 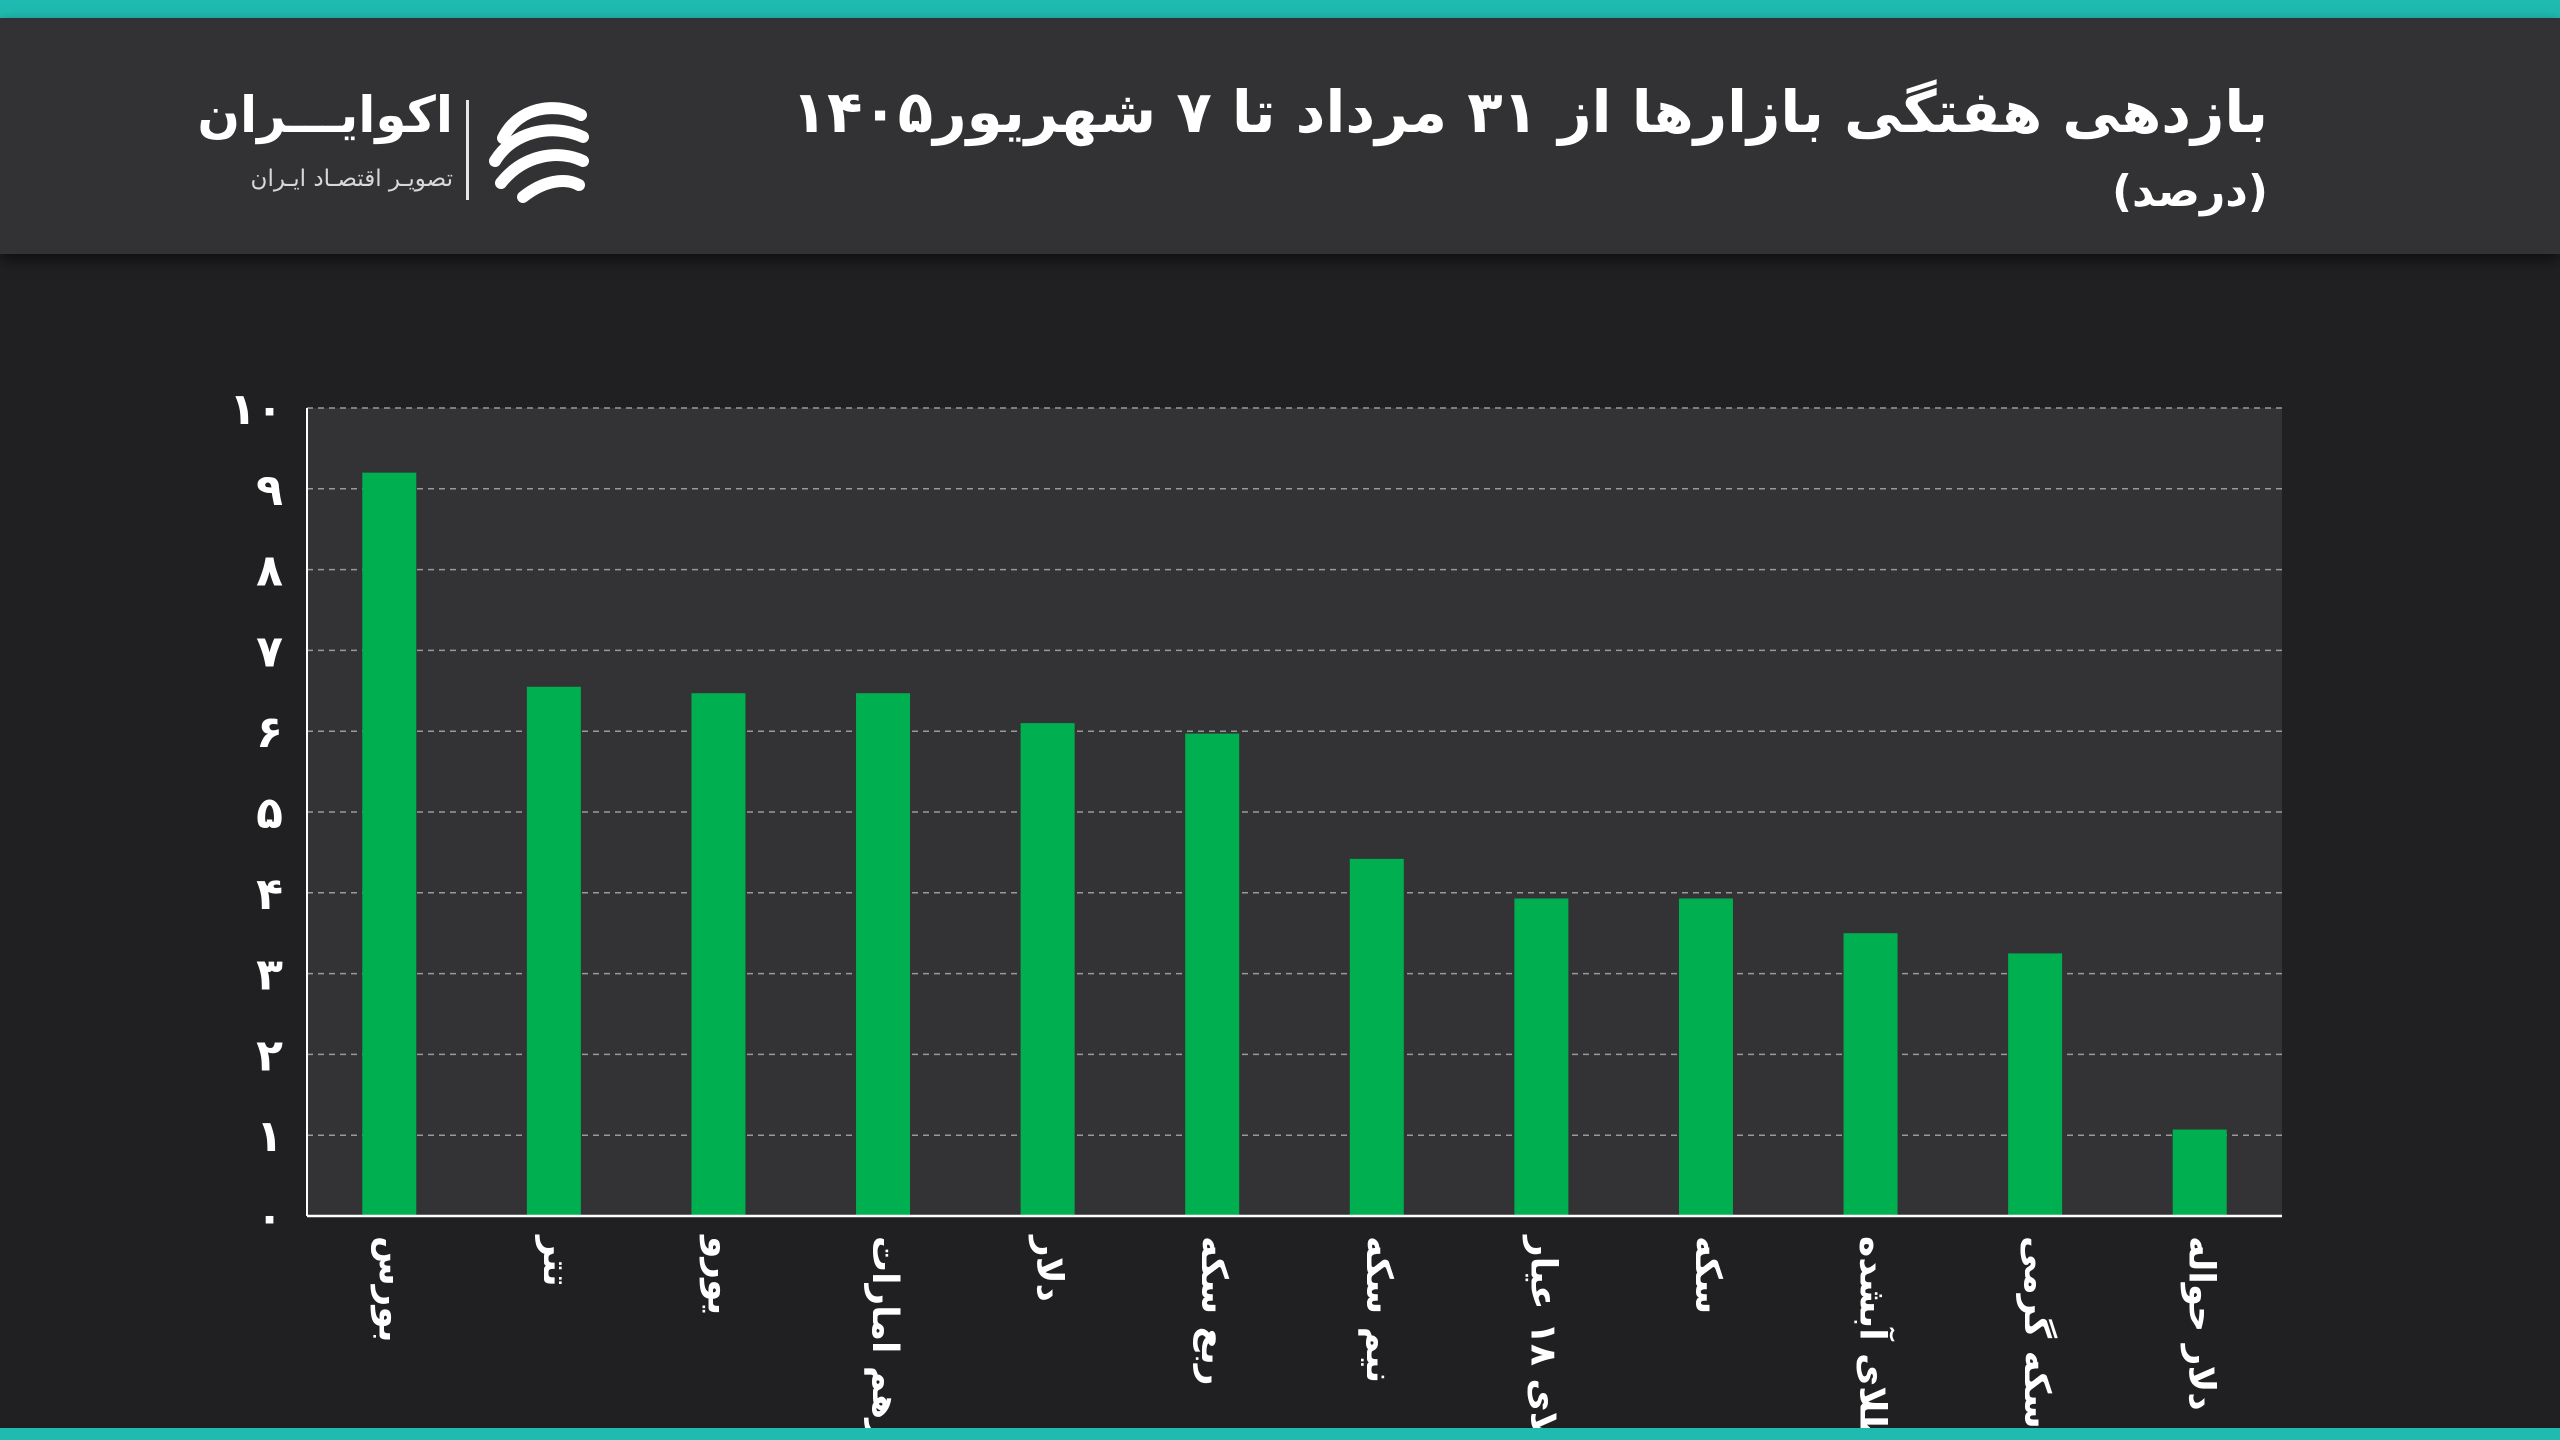 I want to click on y-tick-label: ۸, so click(x=269, y=571).